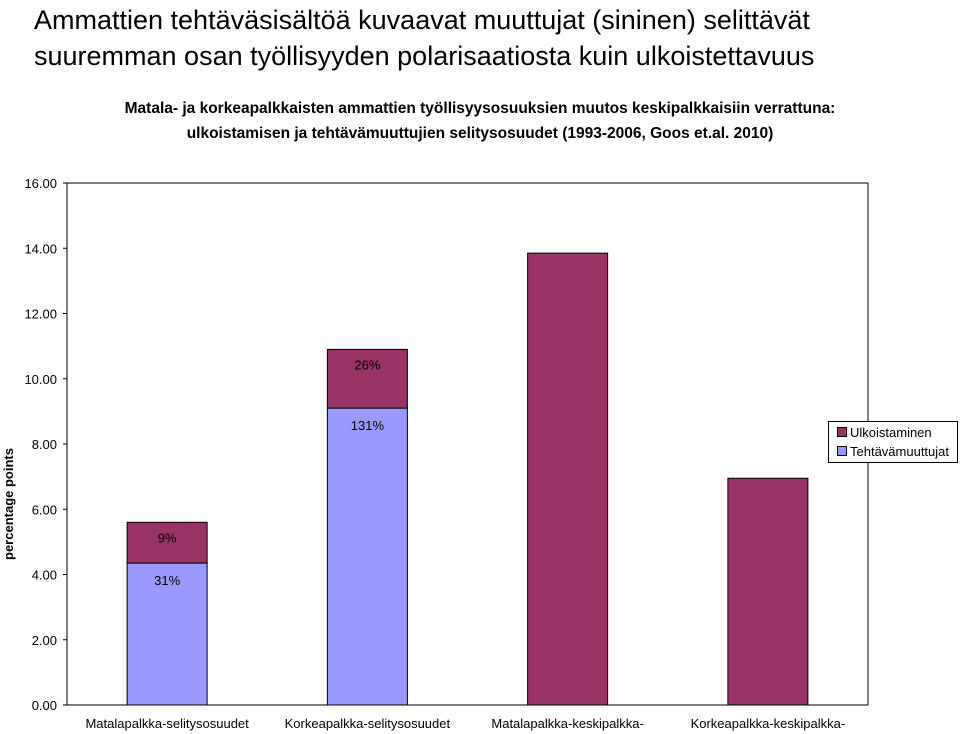 The image size is (960, 734). What do you see at coordinates (768, 723) in the screenshot?
I see `x-category-label: Korkeapalkka-keskipalkka-` at bounding box center [768, 723].